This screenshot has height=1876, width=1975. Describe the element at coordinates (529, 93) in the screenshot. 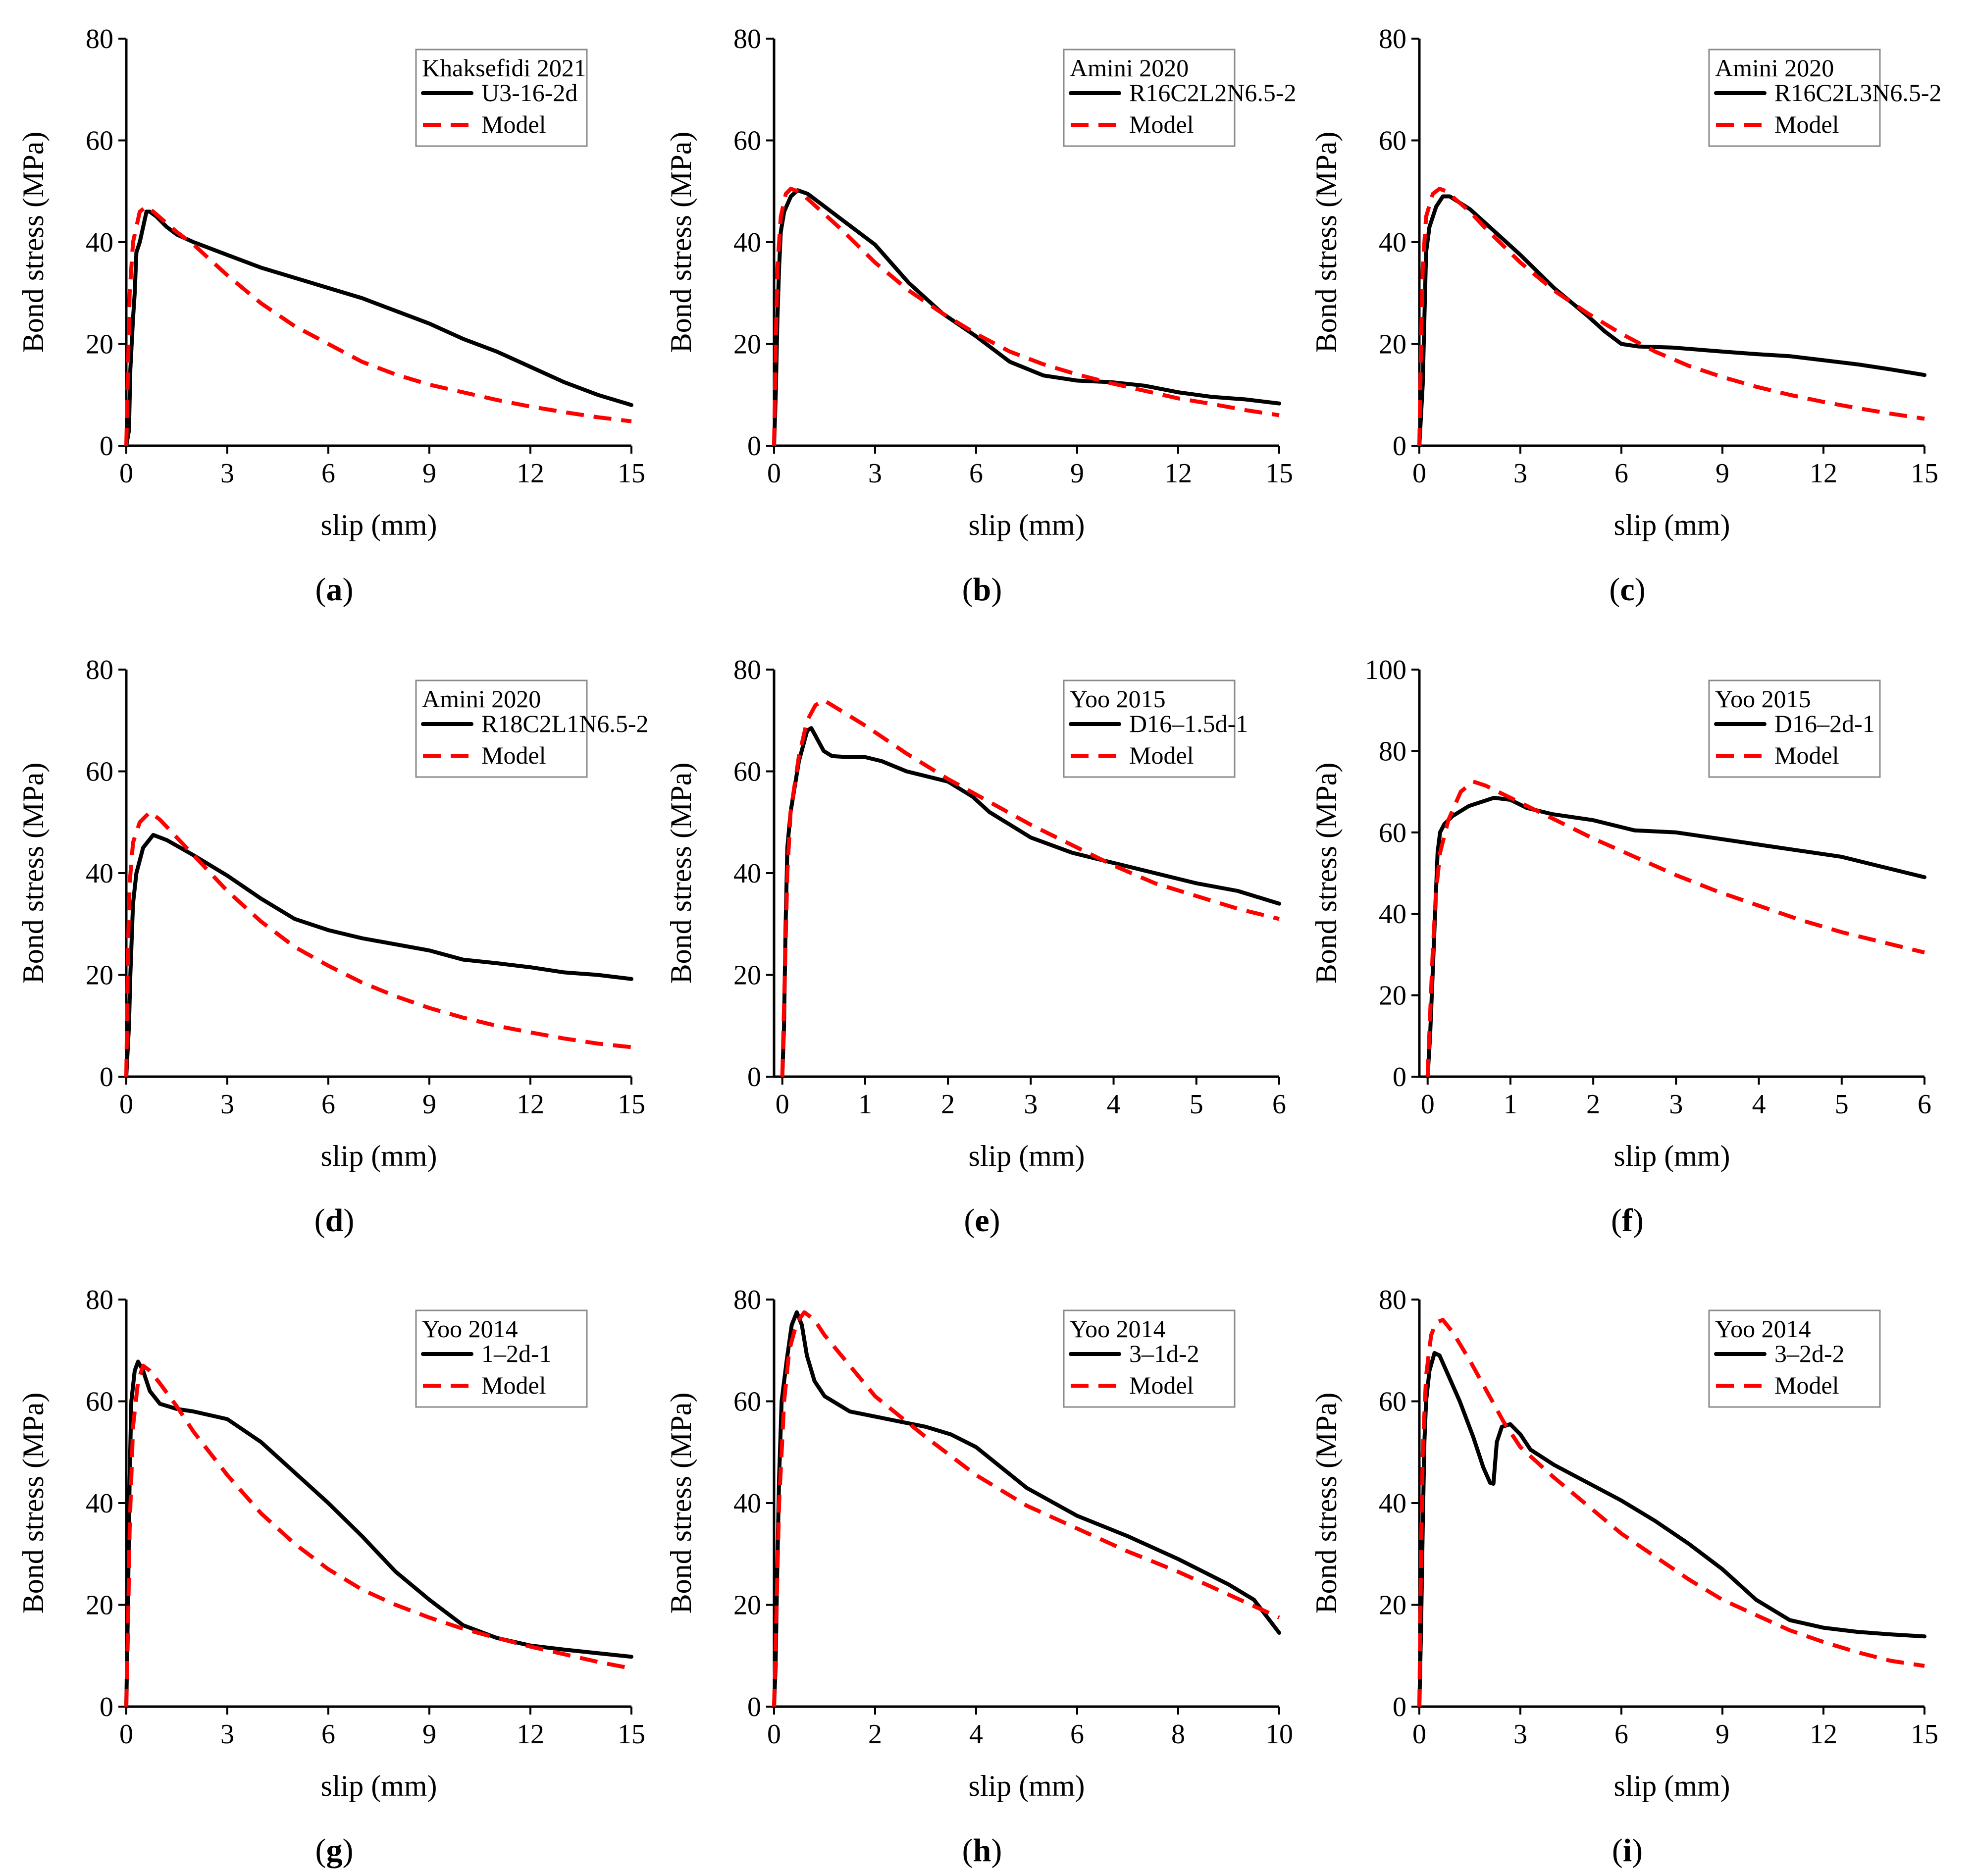

I see `legend-entry-label: U3-16-2d` at that location.